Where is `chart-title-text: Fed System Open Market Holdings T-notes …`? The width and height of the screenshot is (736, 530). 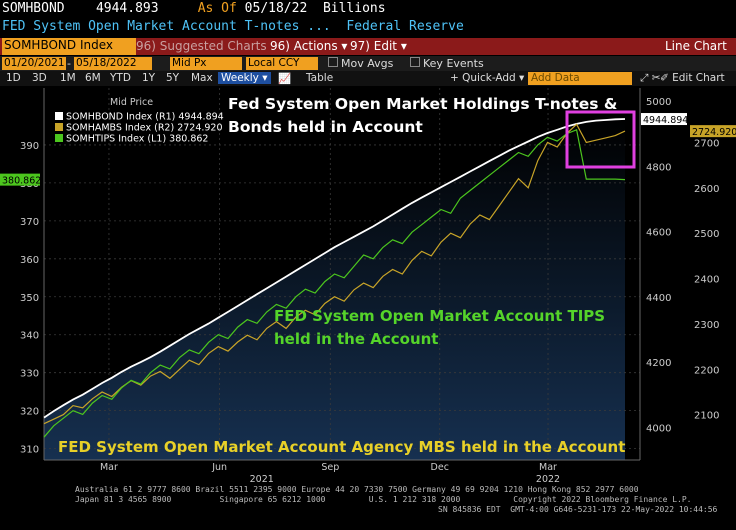 chart-title-text: Fed System Open Market Holdings T-notes … is located at coordinates (423, 115).